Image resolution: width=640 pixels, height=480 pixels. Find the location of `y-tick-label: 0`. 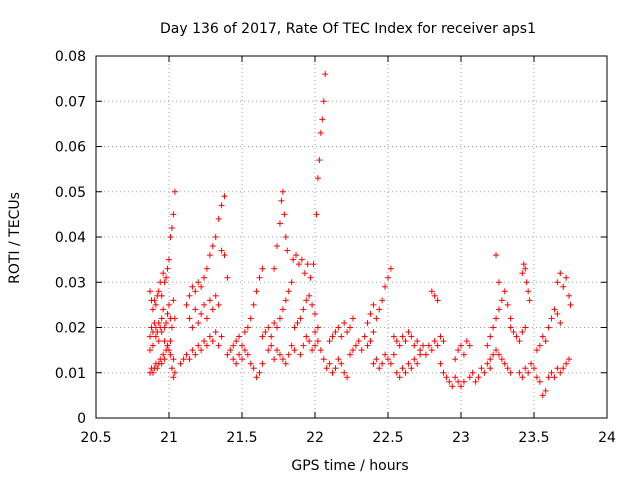

y-tick-label: 0 is located at coordinates (81, 419).